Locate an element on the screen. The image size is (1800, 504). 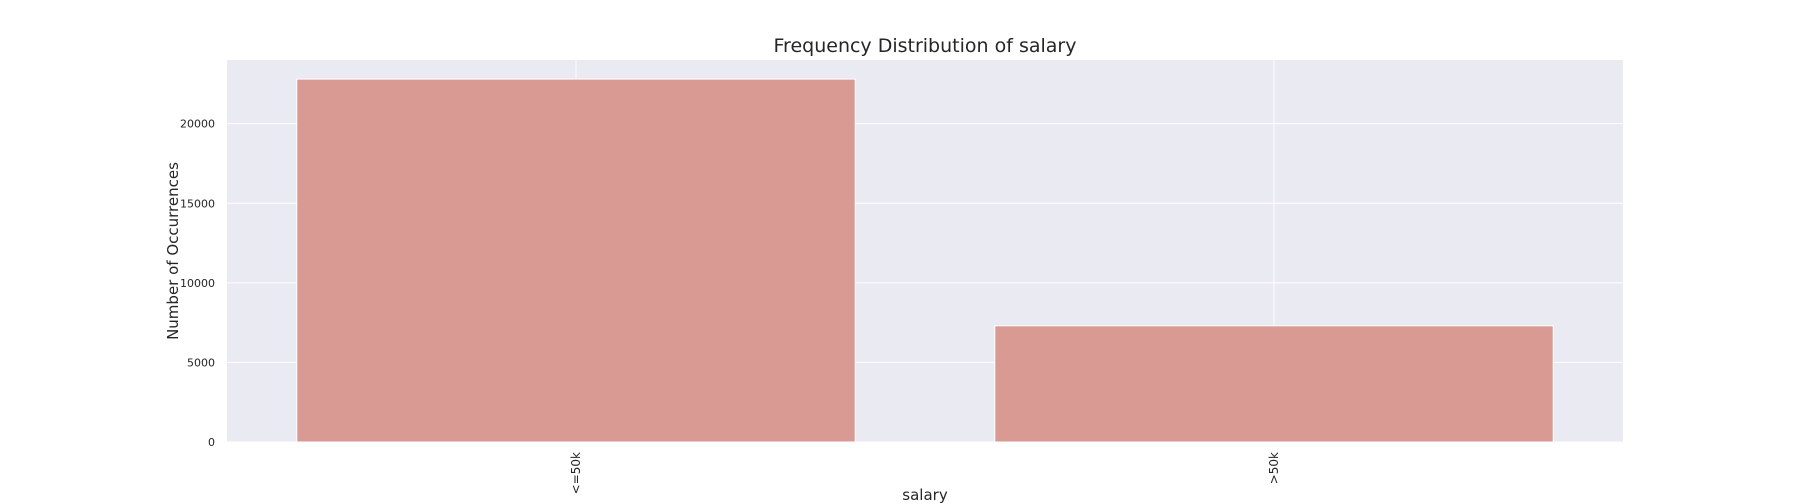
y-tick-label: 10000 is located at coordinates (197, 283).